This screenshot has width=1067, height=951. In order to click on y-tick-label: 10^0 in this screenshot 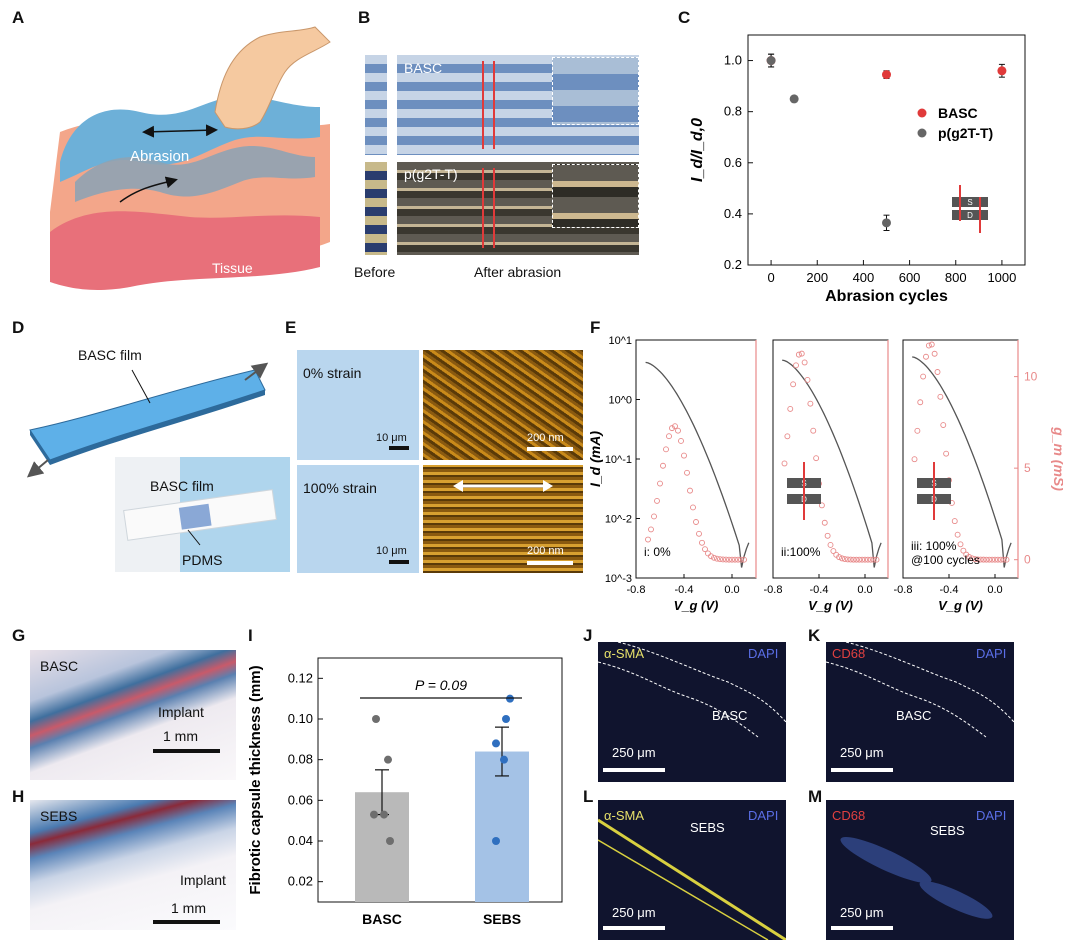, I will do `click(620, 401)`.